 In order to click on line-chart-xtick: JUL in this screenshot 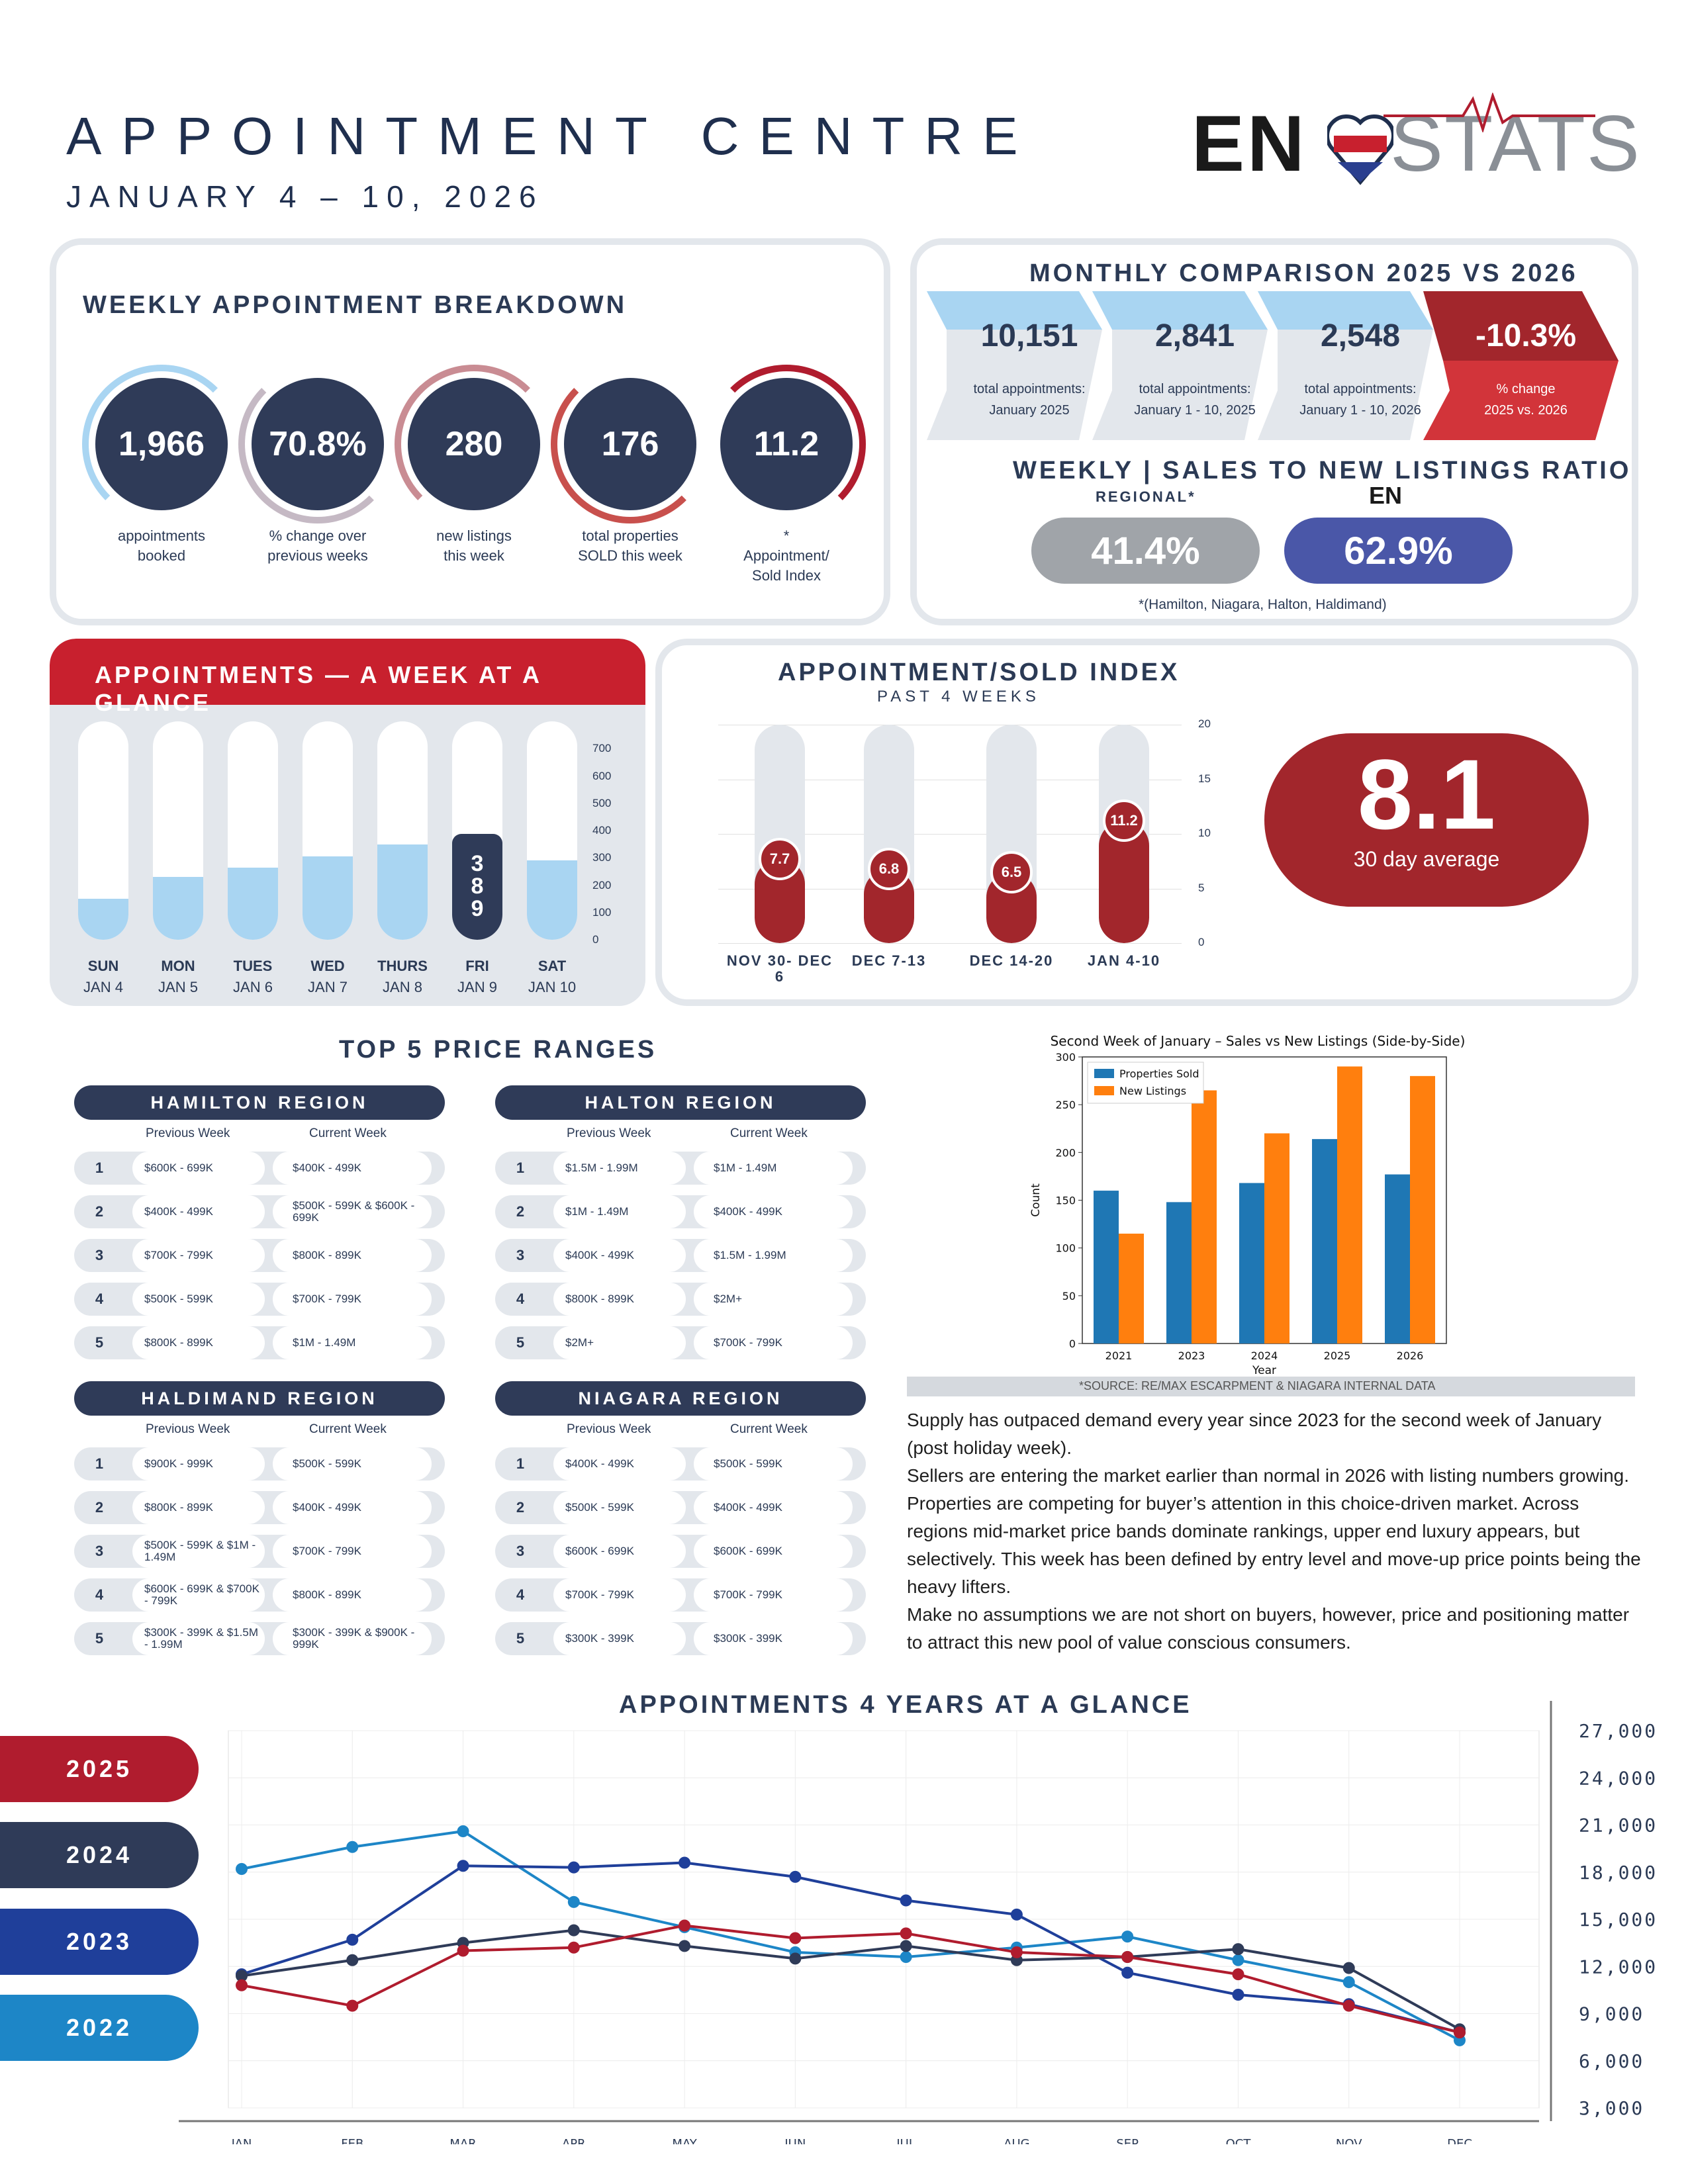, I will do `click(905, 2141)`.